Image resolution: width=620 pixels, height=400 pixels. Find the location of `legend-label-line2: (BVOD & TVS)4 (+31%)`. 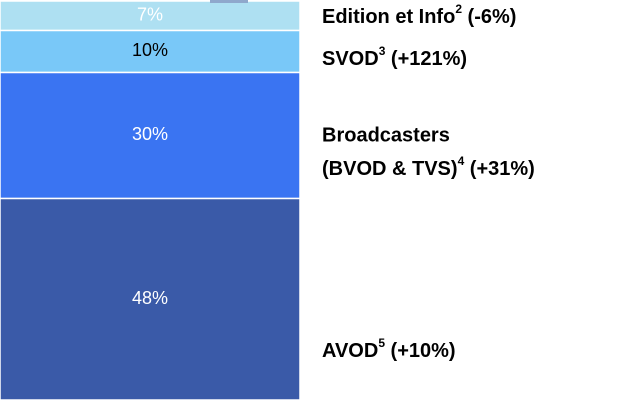

legend-label-line2: (BVOD & TVS)4 (+31%) is located at coordinates (428, 167).